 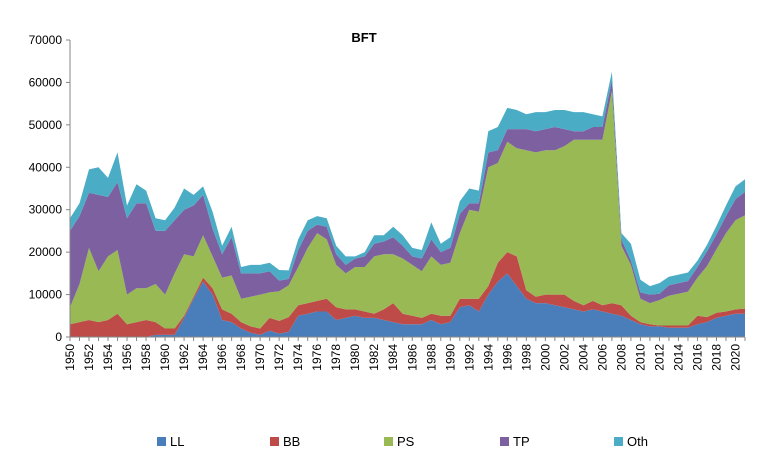 What do you see at coordinates (46, 252) in the screenshot?
I see `y-tick-label: 20000` at bounding box center [46, 252].